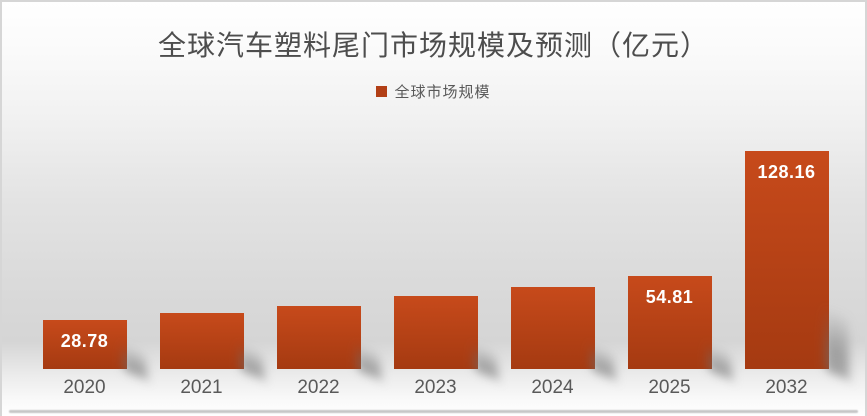 This screenshot has height=416, width=867. Describe the element at coordinates (201, 387) in the screenshot. I see `x-axis-label-2021: 2021` at that location.